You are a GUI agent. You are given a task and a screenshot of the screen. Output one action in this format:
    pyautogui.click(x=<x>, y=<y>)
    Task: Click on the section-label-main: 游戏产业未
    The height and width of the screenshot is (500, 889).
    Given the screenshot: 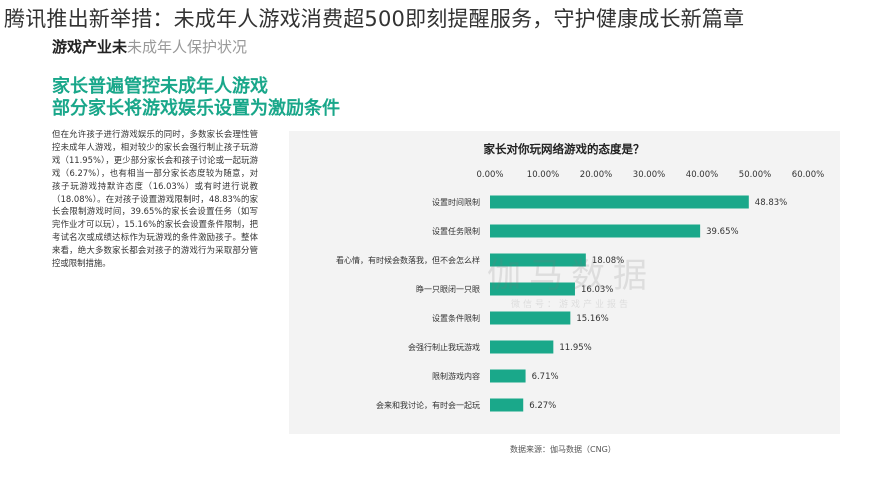 What is the action you would take?
    pyautogui.click(x=90, y=47)
    